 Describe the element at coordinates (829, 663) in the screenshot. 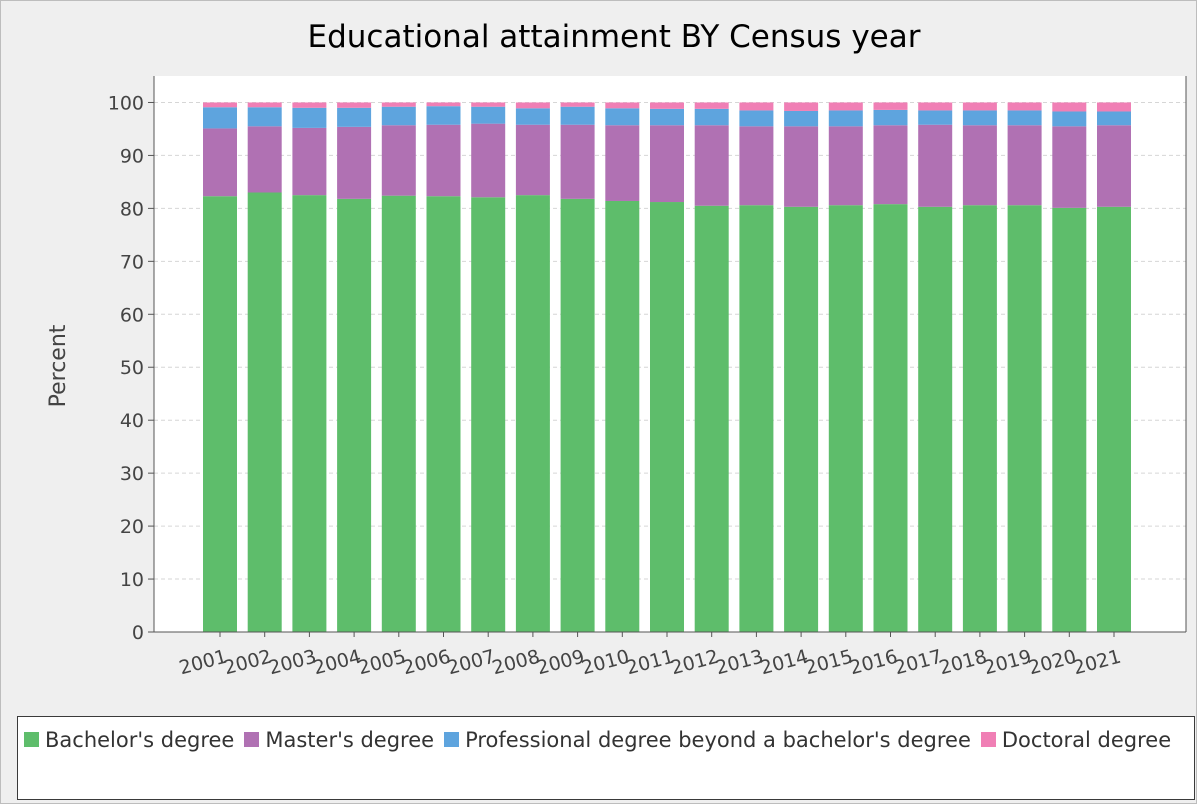

I see `x-tick-label: 2015` at that location.